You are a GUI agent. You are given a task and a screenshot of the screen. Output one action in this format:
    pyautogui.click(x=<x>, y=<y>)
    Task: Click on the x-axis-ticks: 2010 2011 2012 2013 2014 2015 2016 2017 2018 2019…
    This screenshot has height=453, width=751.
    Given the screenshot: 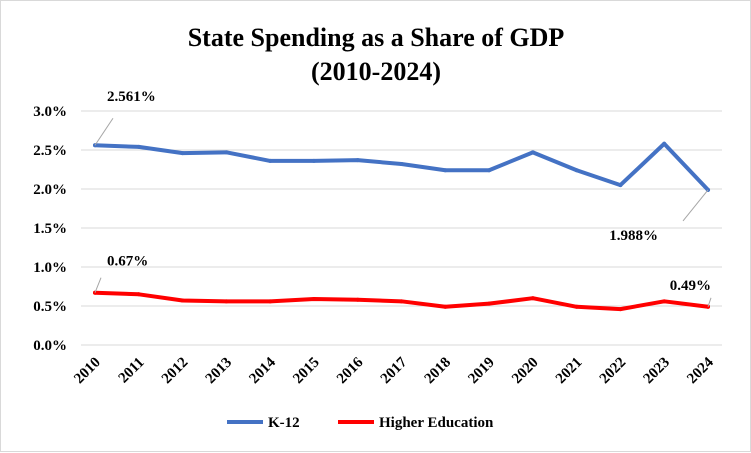 What is the action you would take?
    pyautogui.click(x=394, y=370)
    